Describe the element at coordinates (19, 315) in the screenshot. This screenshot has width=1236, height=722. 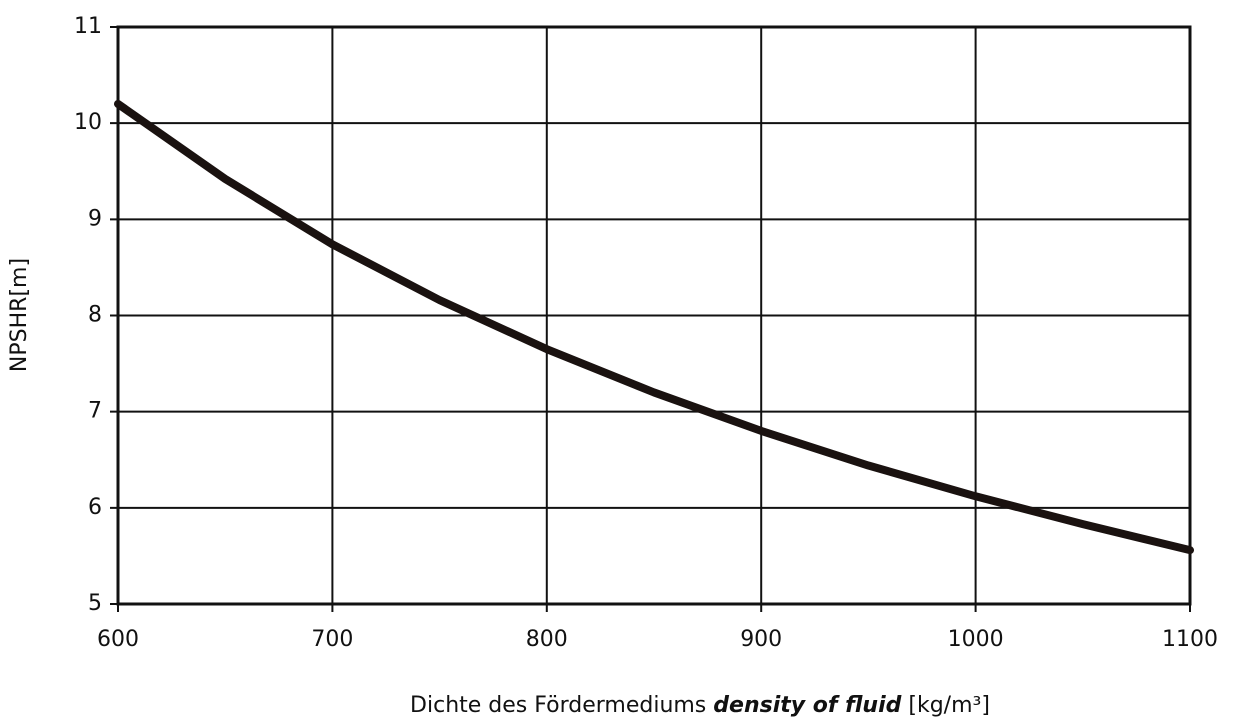
I see `y-axis-label: NPSHR[m]` at that location.